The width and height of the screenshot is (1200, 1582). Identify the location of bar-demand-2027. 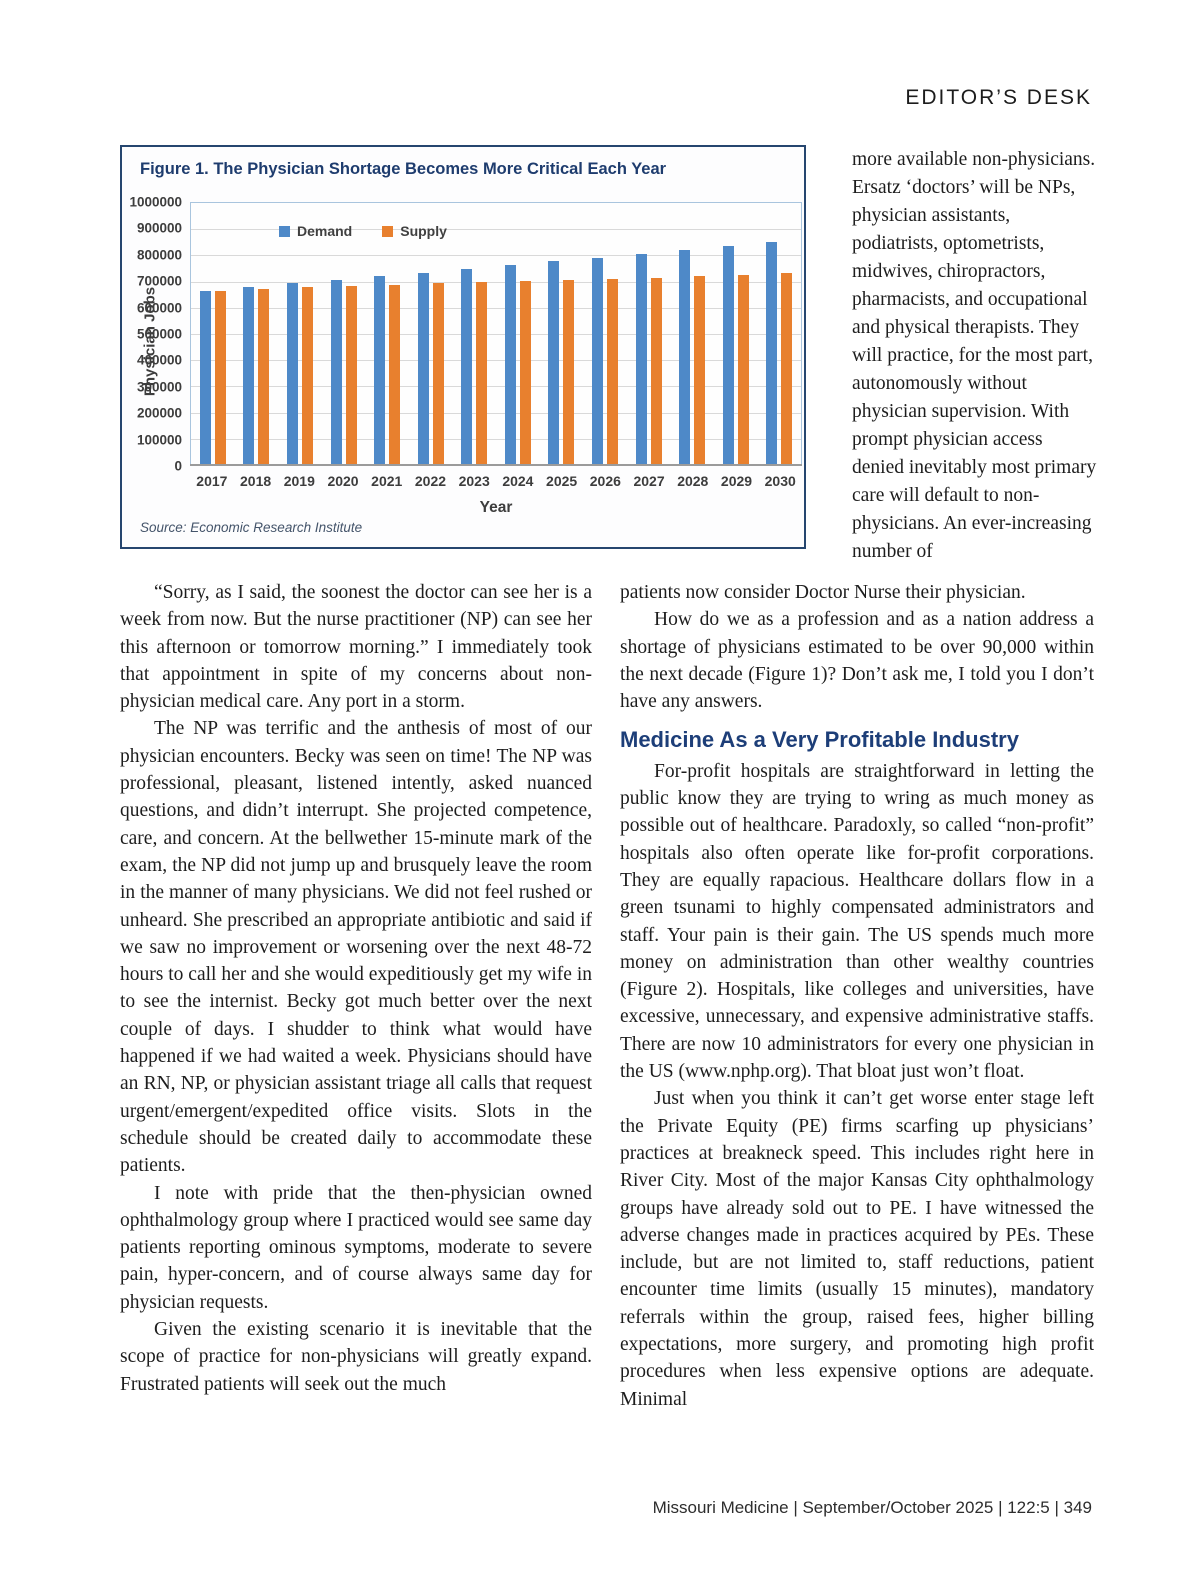
(641, 359).